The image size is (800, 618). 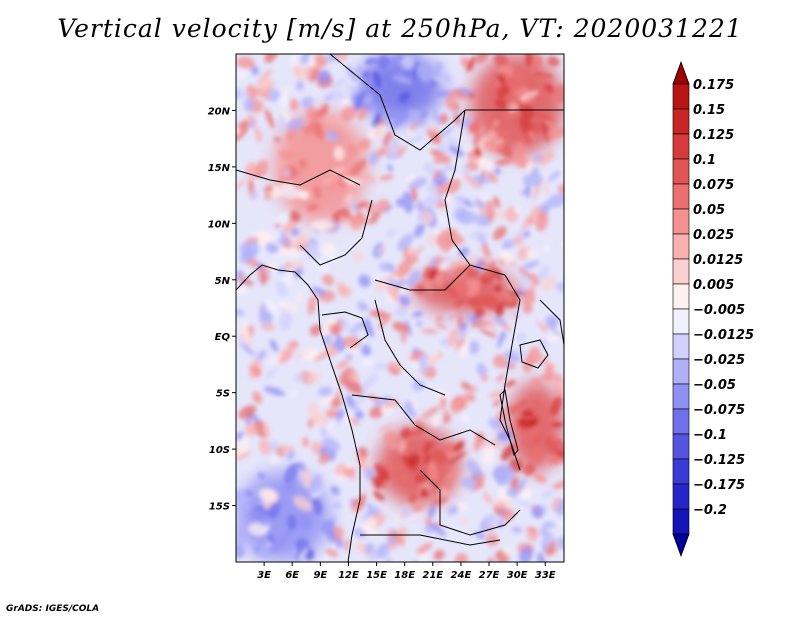 I want to click on colorbar-top-arrow, so click(x=681, y=72).